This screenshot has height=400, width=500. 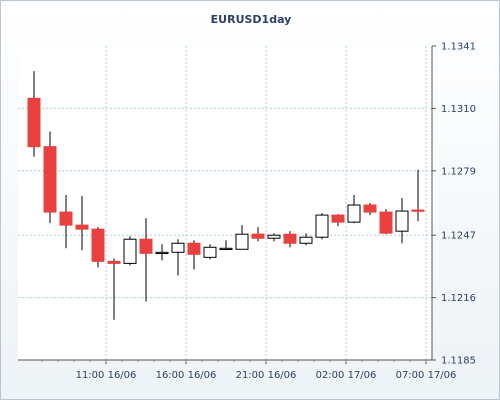 I want to click on y-tick-label: 1.1247, so click(x=458, y=236).